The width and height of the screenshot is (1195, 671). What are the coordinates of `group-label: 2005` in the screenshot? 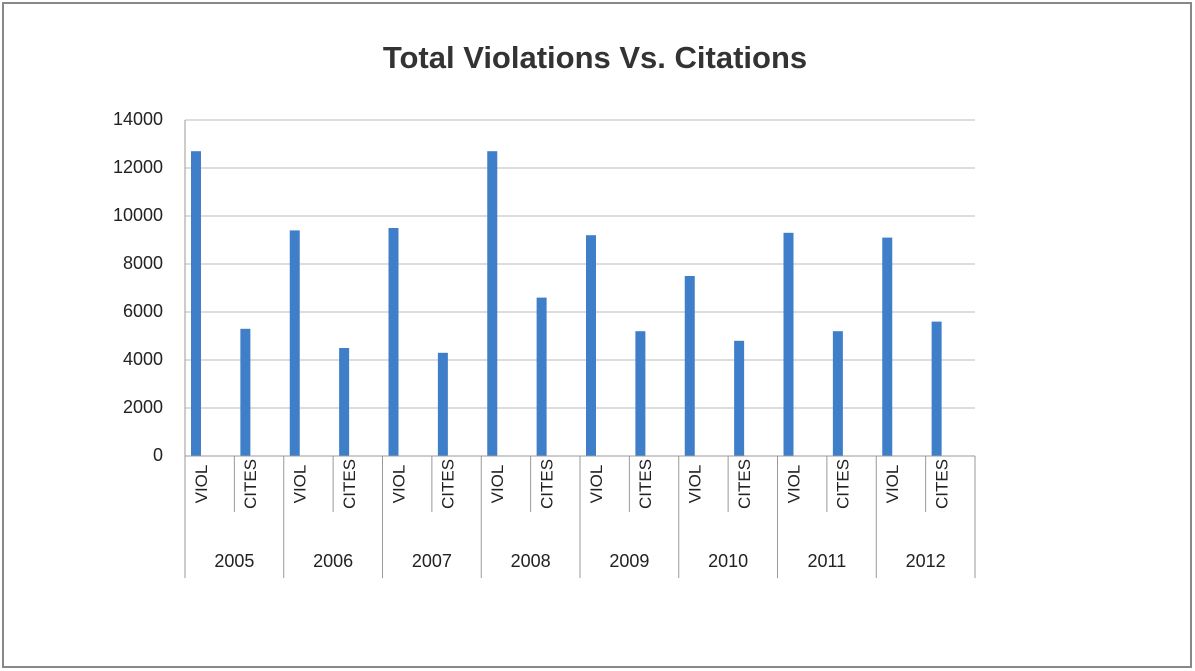 It's located at (234, 561).